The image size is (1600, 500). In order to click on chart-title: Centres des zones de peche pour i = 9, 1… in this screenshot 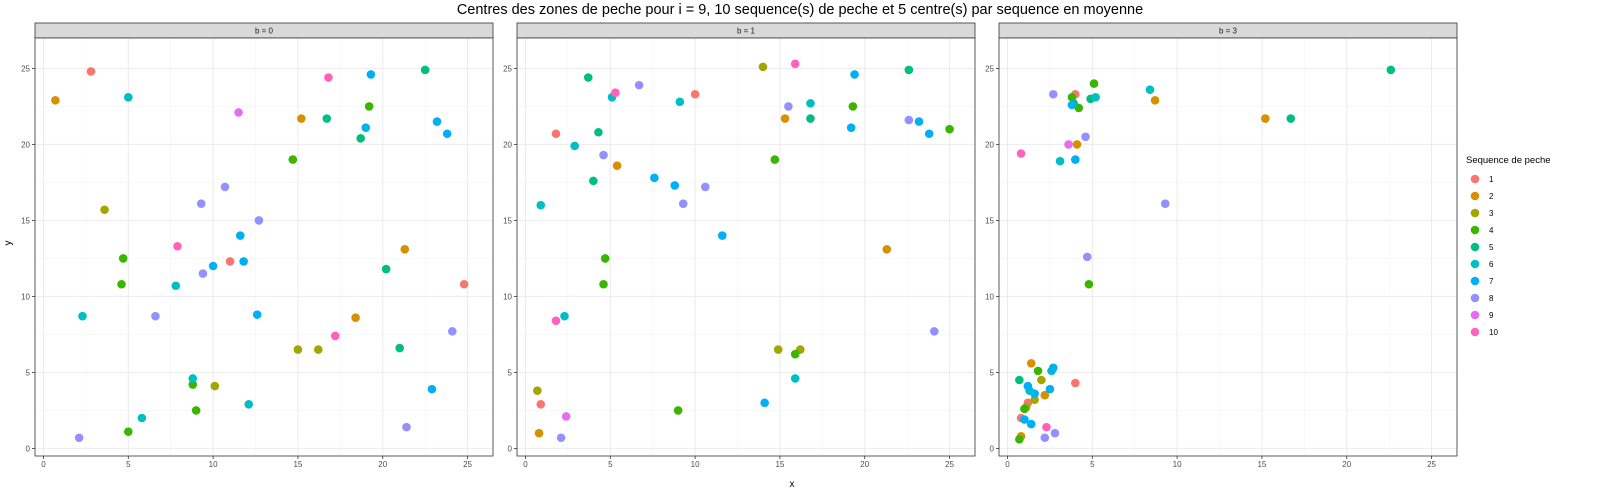, I will do `click(800, 10)`.